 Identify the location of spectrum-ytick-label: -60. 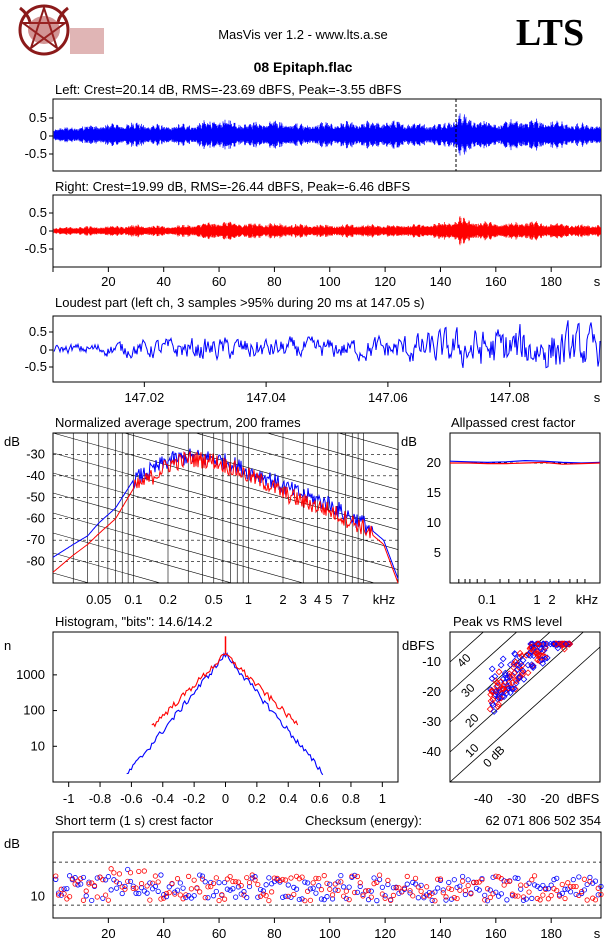
(35, 518).